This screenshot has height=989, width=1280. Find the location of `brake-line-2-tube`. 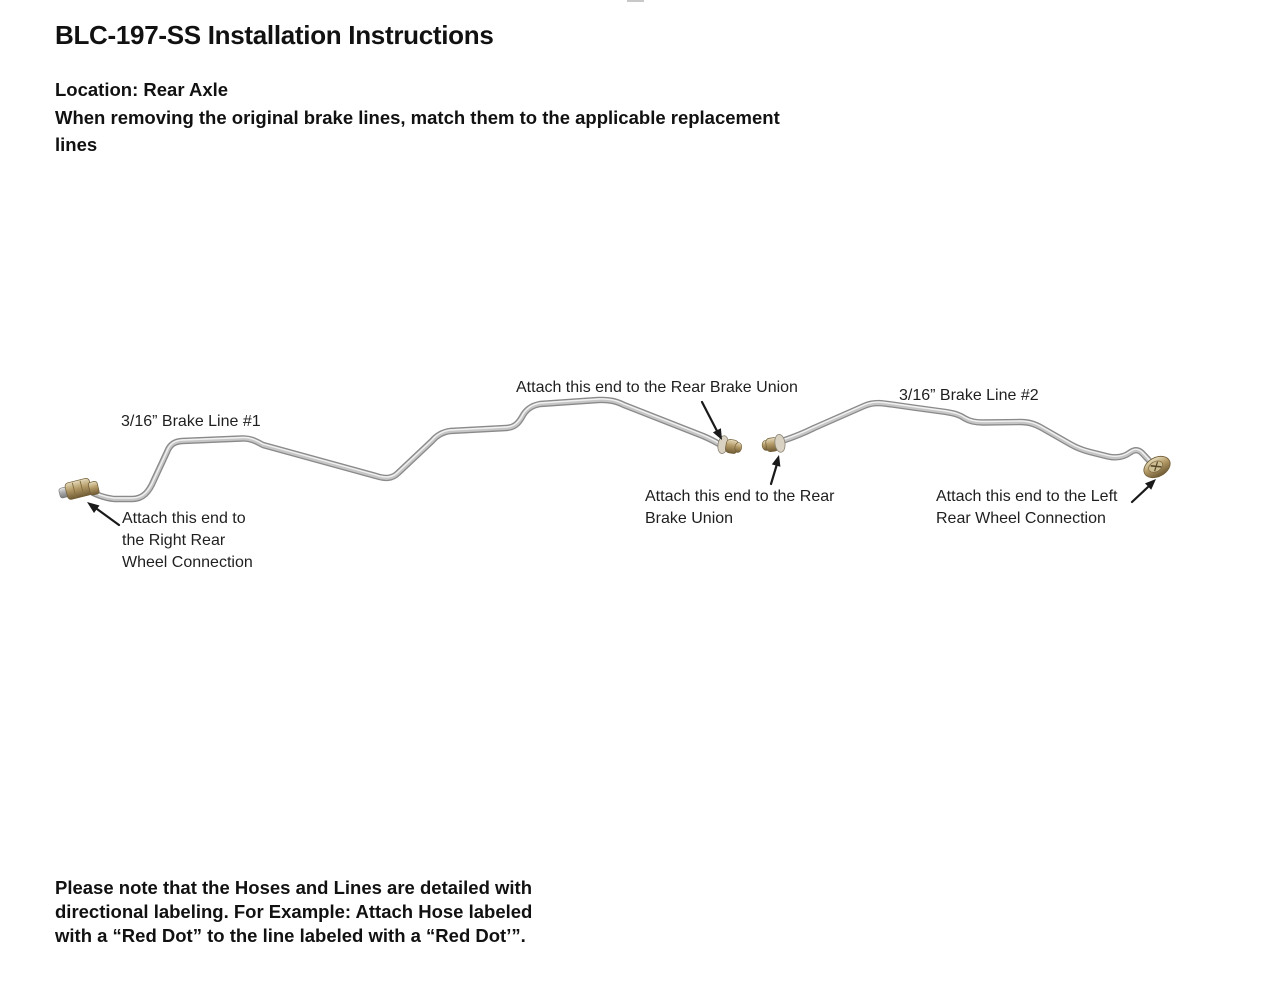

brake-line-2-tube is located at coordinates (968, 435).